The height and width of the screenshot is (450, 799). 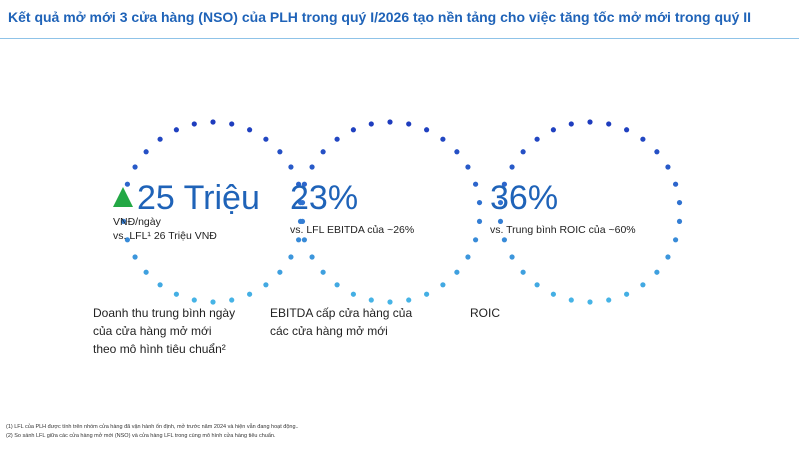 What do you see at coordinates (590, 313) in the screenshot?
I see `caption: ROIC` at bounding box center [590, 313].